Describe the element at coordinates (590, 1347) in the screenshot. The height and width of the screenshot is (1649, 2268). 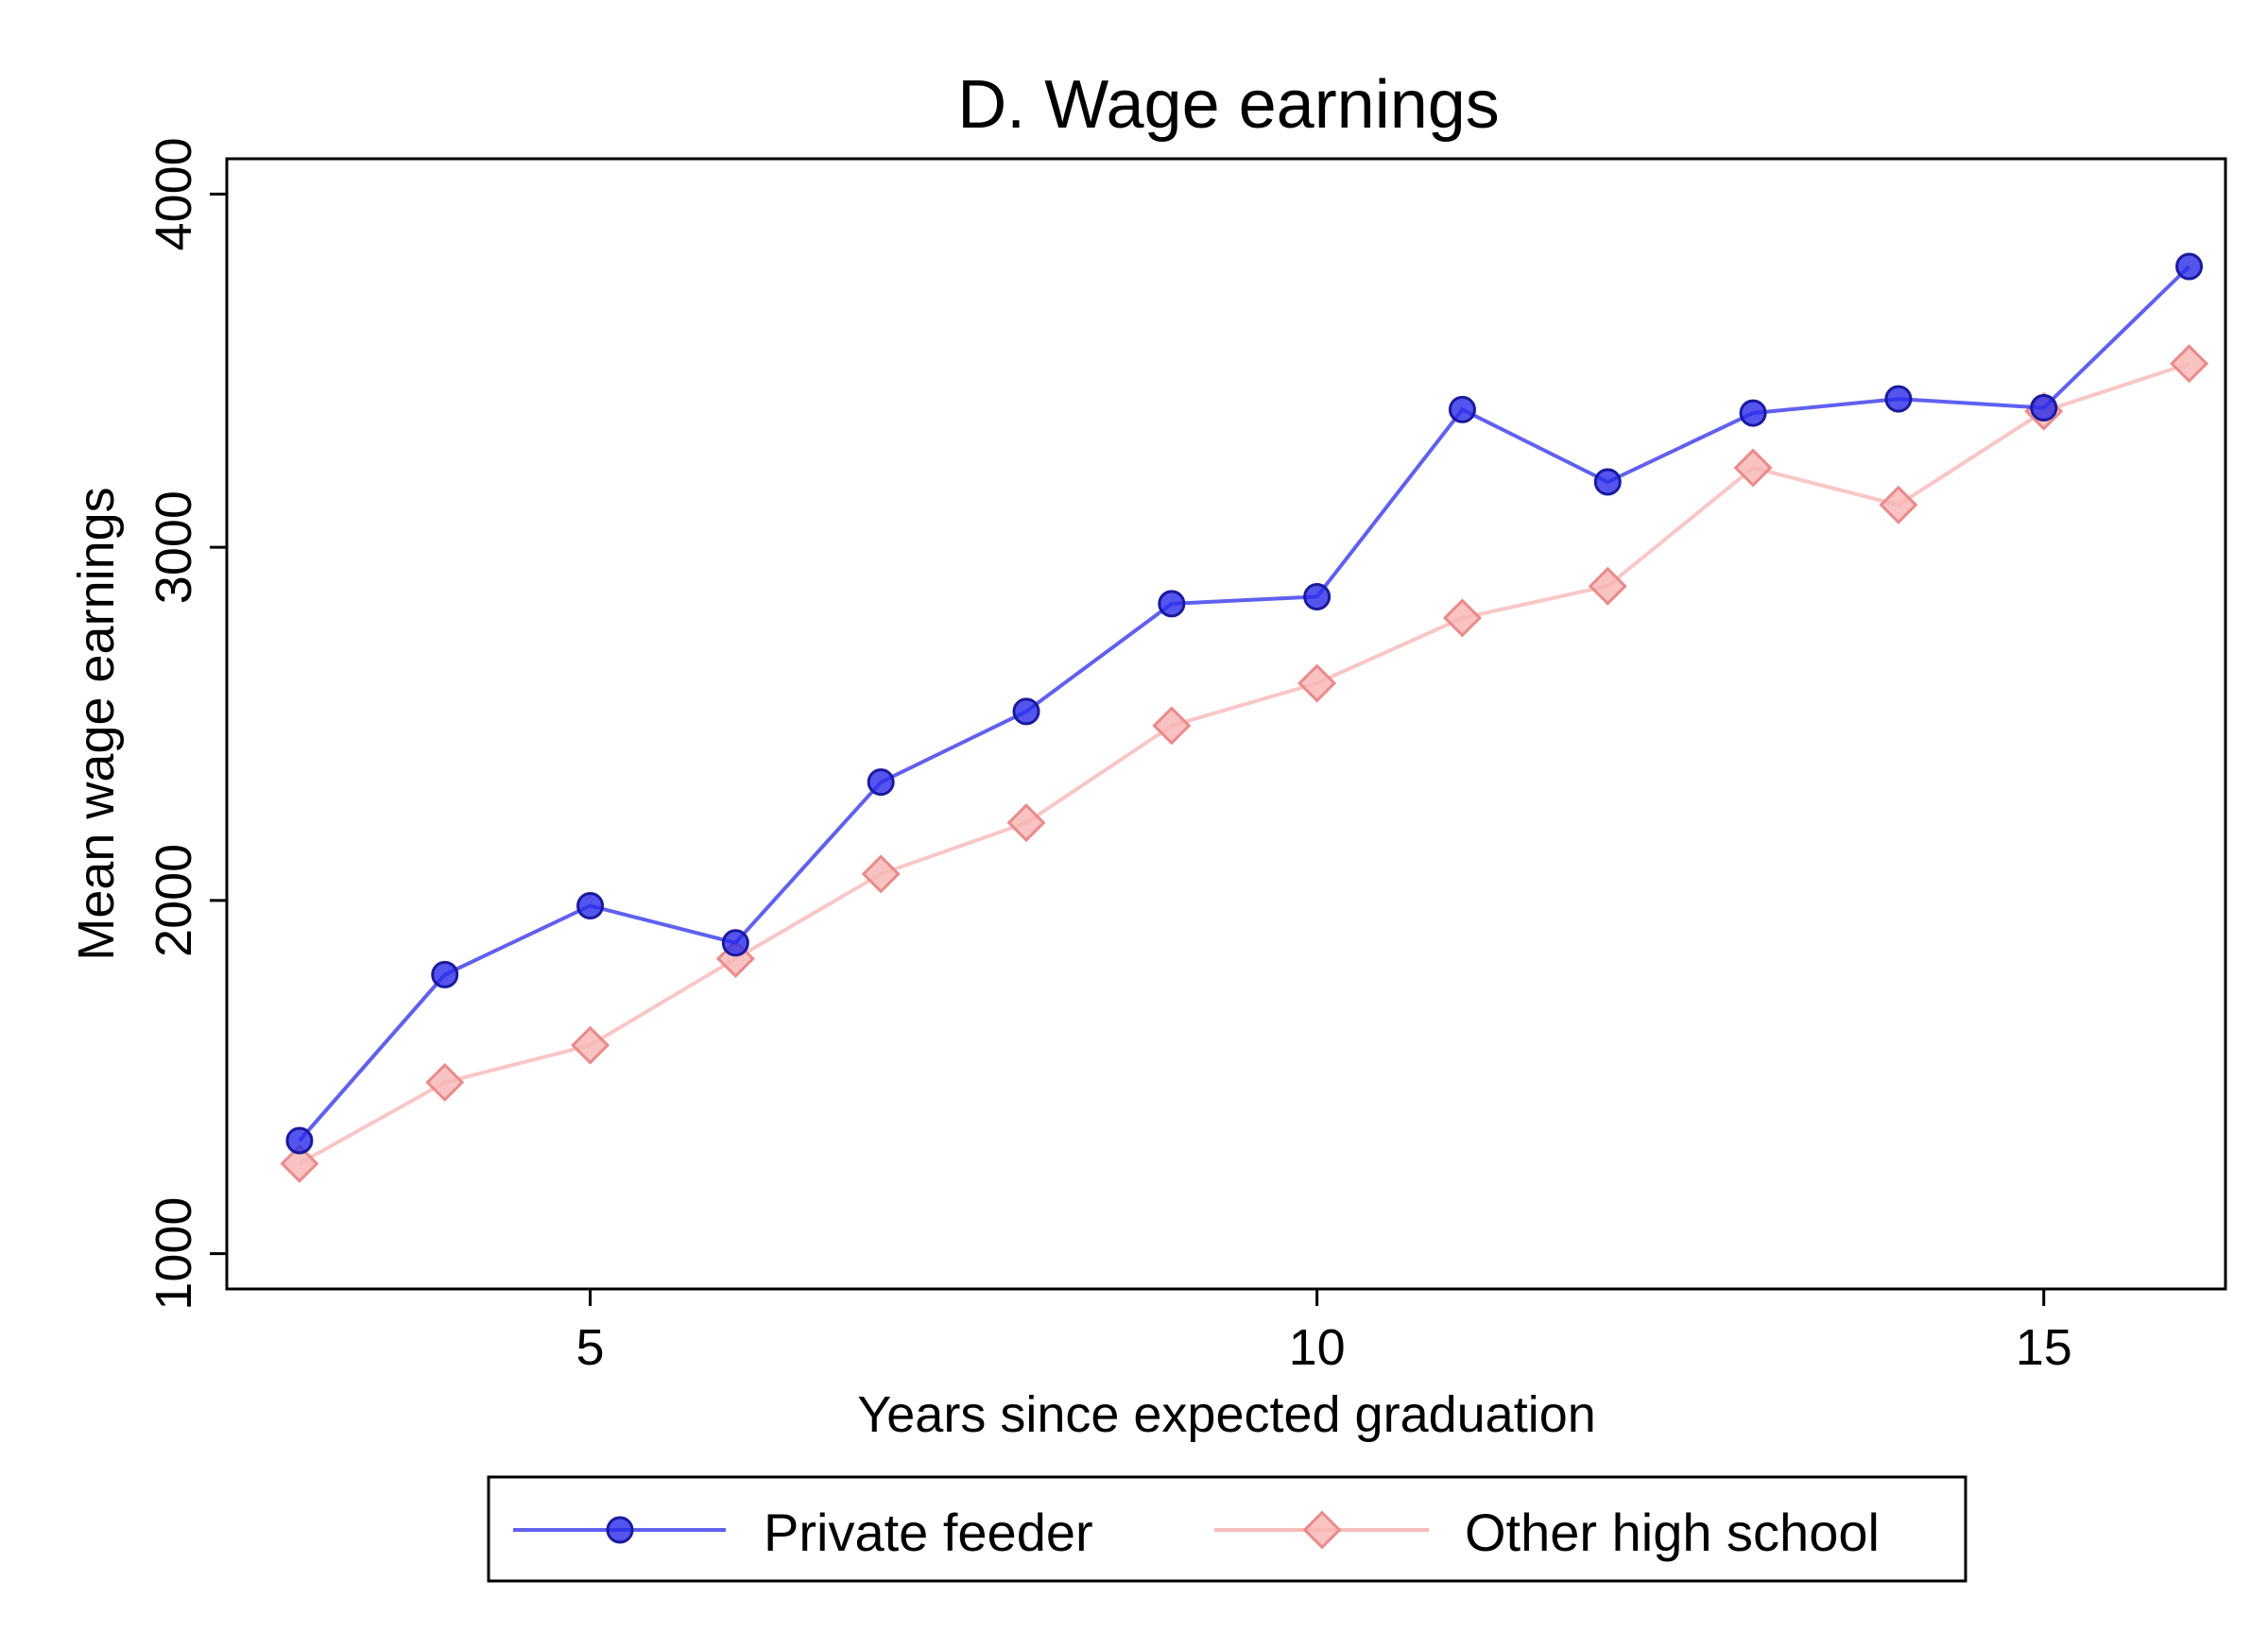
I see `x-tick-label: 5` at that location.